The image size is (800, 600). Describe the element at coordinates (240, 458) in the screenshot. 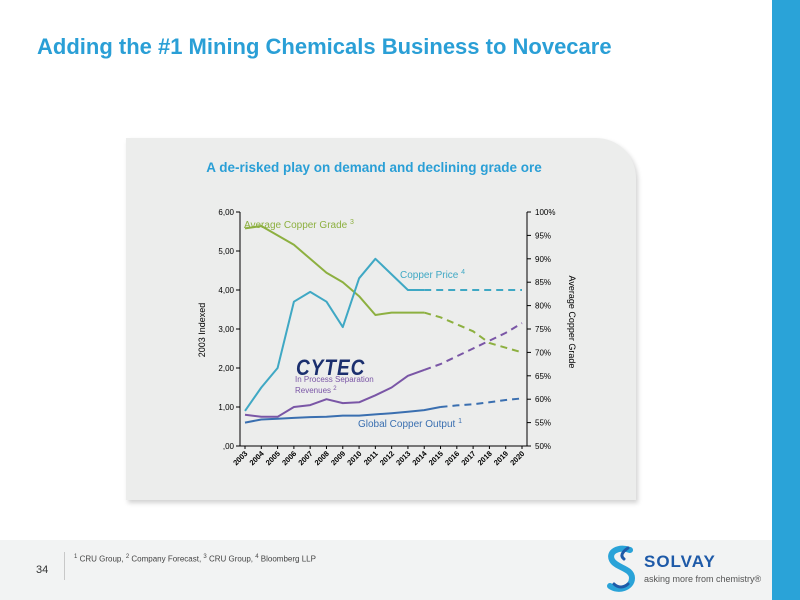

I see `x-tick-label: 2003` at that location.